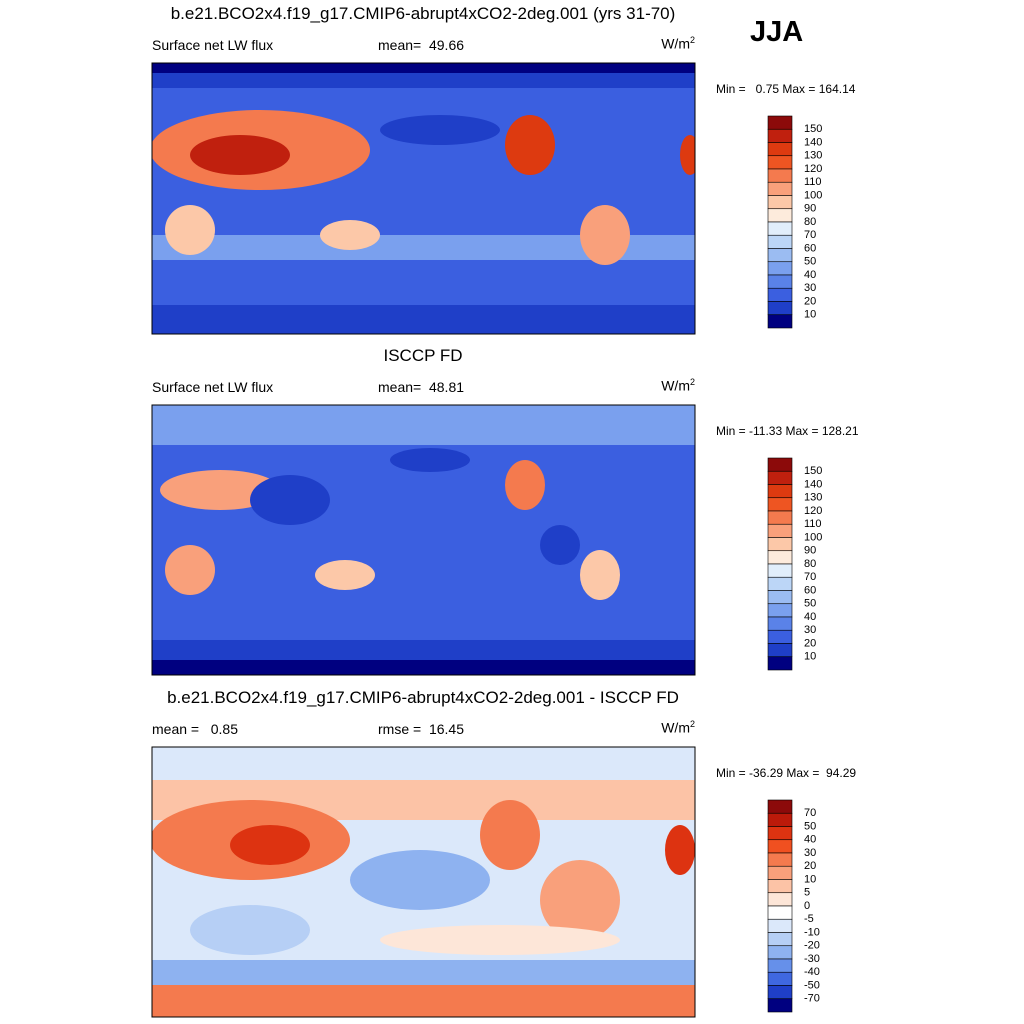  Describe the element at coordinates (812, 946) in the screenshot. I see `colorbar-label: -20` at that location.